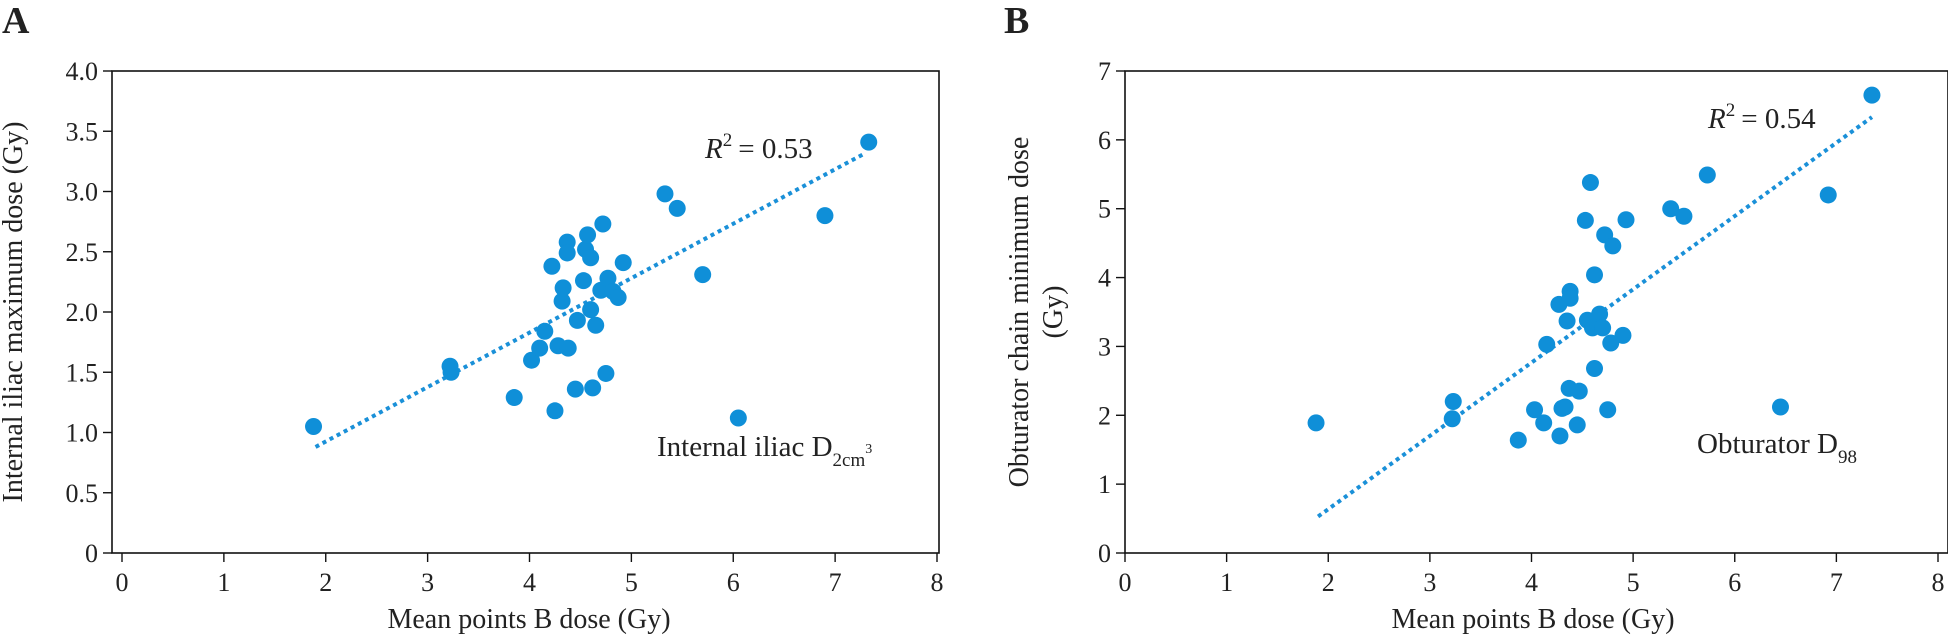  I want to click on panel-a-annotation-superscript: 3, so click(868, 449).